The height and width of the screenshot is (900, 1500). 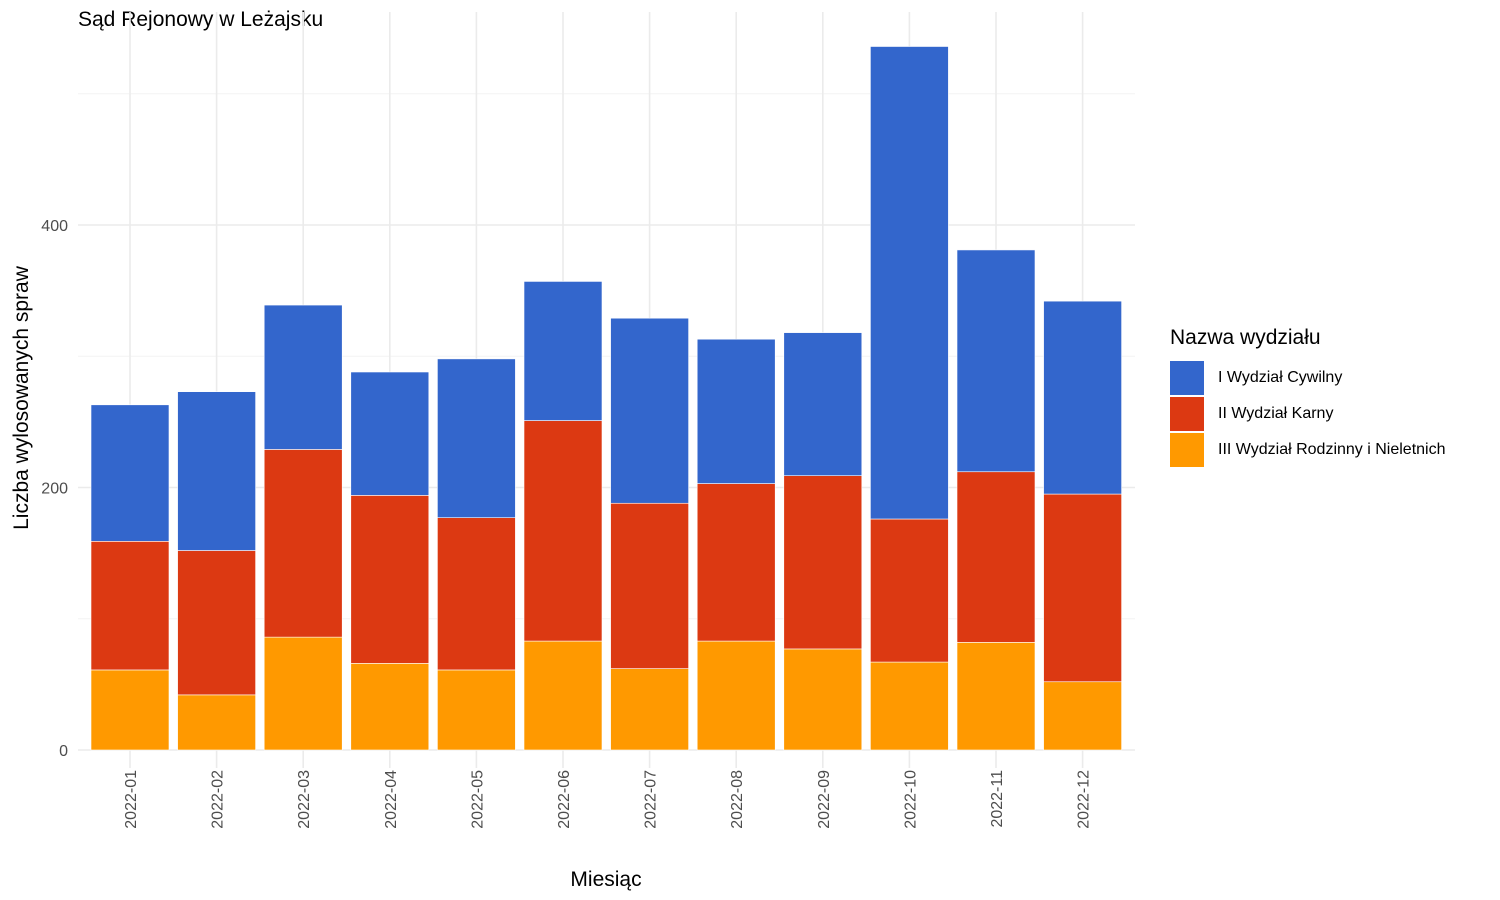 I want to click on legend-item: III Wydział Rodzinny i Nieletnich, so click(x=1308, y=450).